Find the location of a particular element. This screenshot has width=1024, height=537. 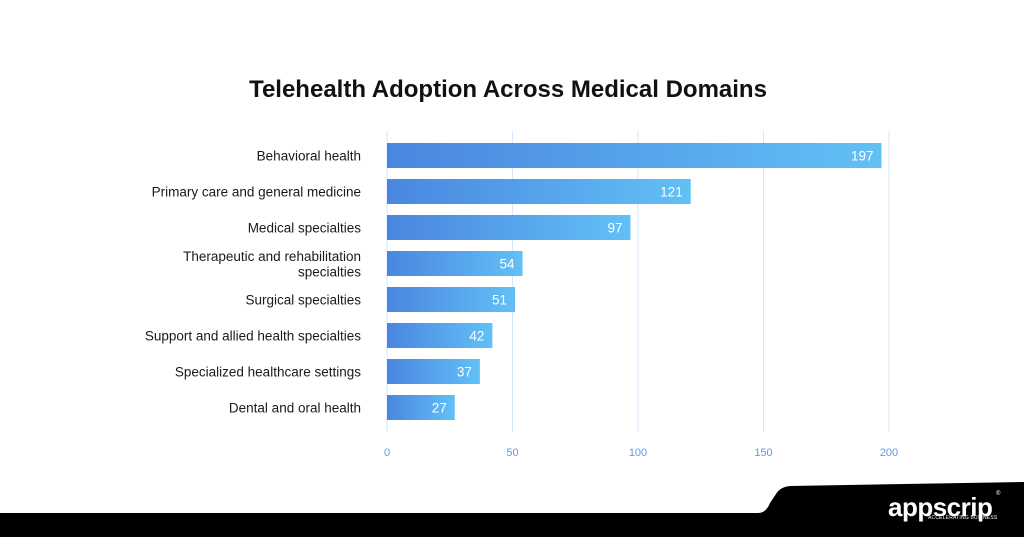

bar-value-label: 121 is located at coordinates (671, 192).